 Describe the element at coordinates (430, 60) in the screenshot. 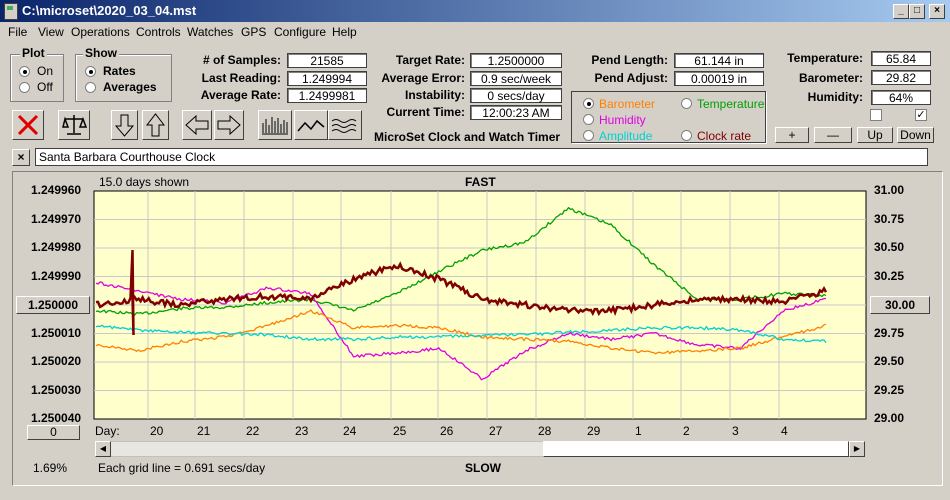

I see `target-rate-label: Target Rate:` at that location.